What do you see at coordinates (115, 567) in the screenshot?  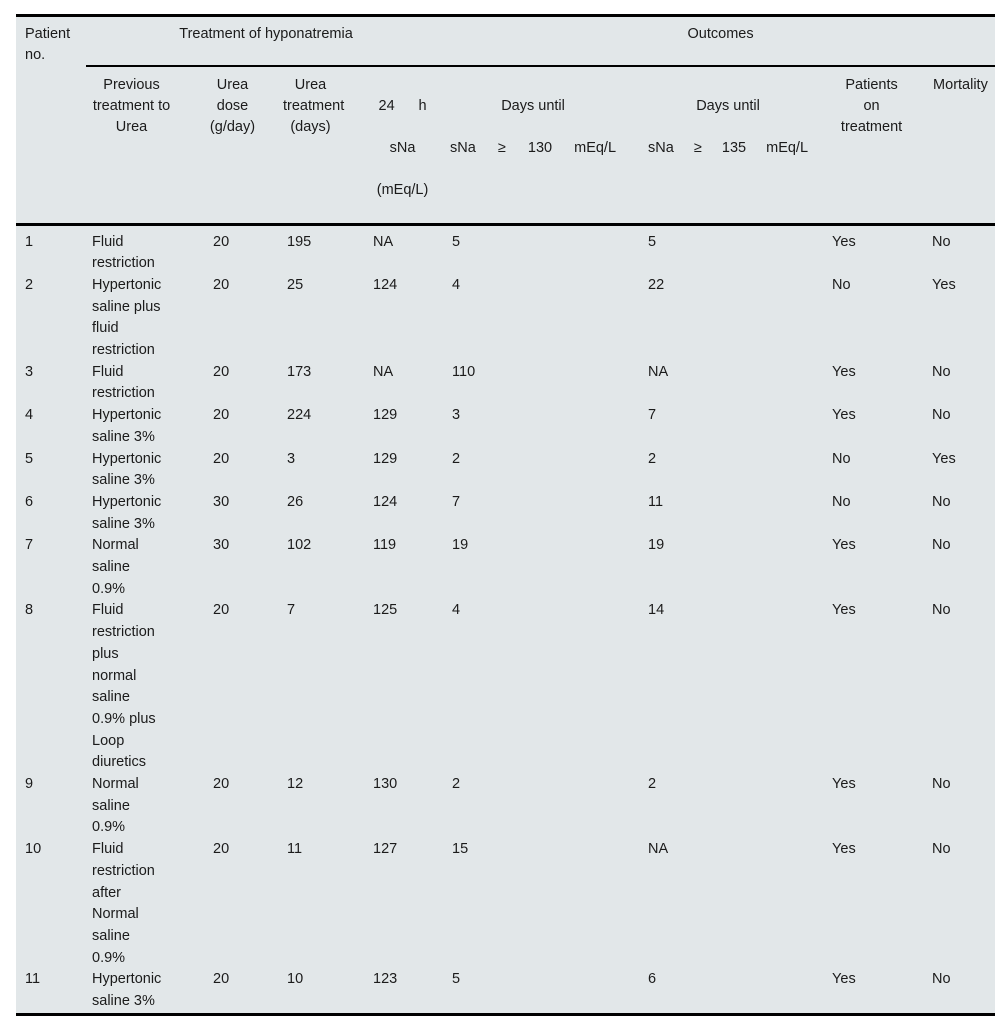 I see `cell-previous-treatment: Normal saline 0.9%` at bounding box center [115, 567].